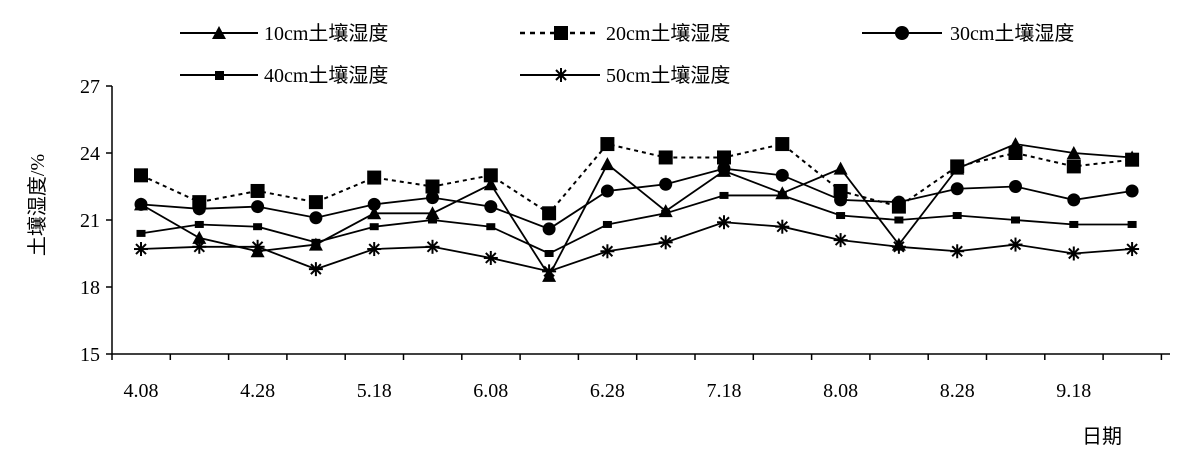 This screenshot has width=1189, height=461. I want to click on x-tick-label: 5.18, so click(374, 391).